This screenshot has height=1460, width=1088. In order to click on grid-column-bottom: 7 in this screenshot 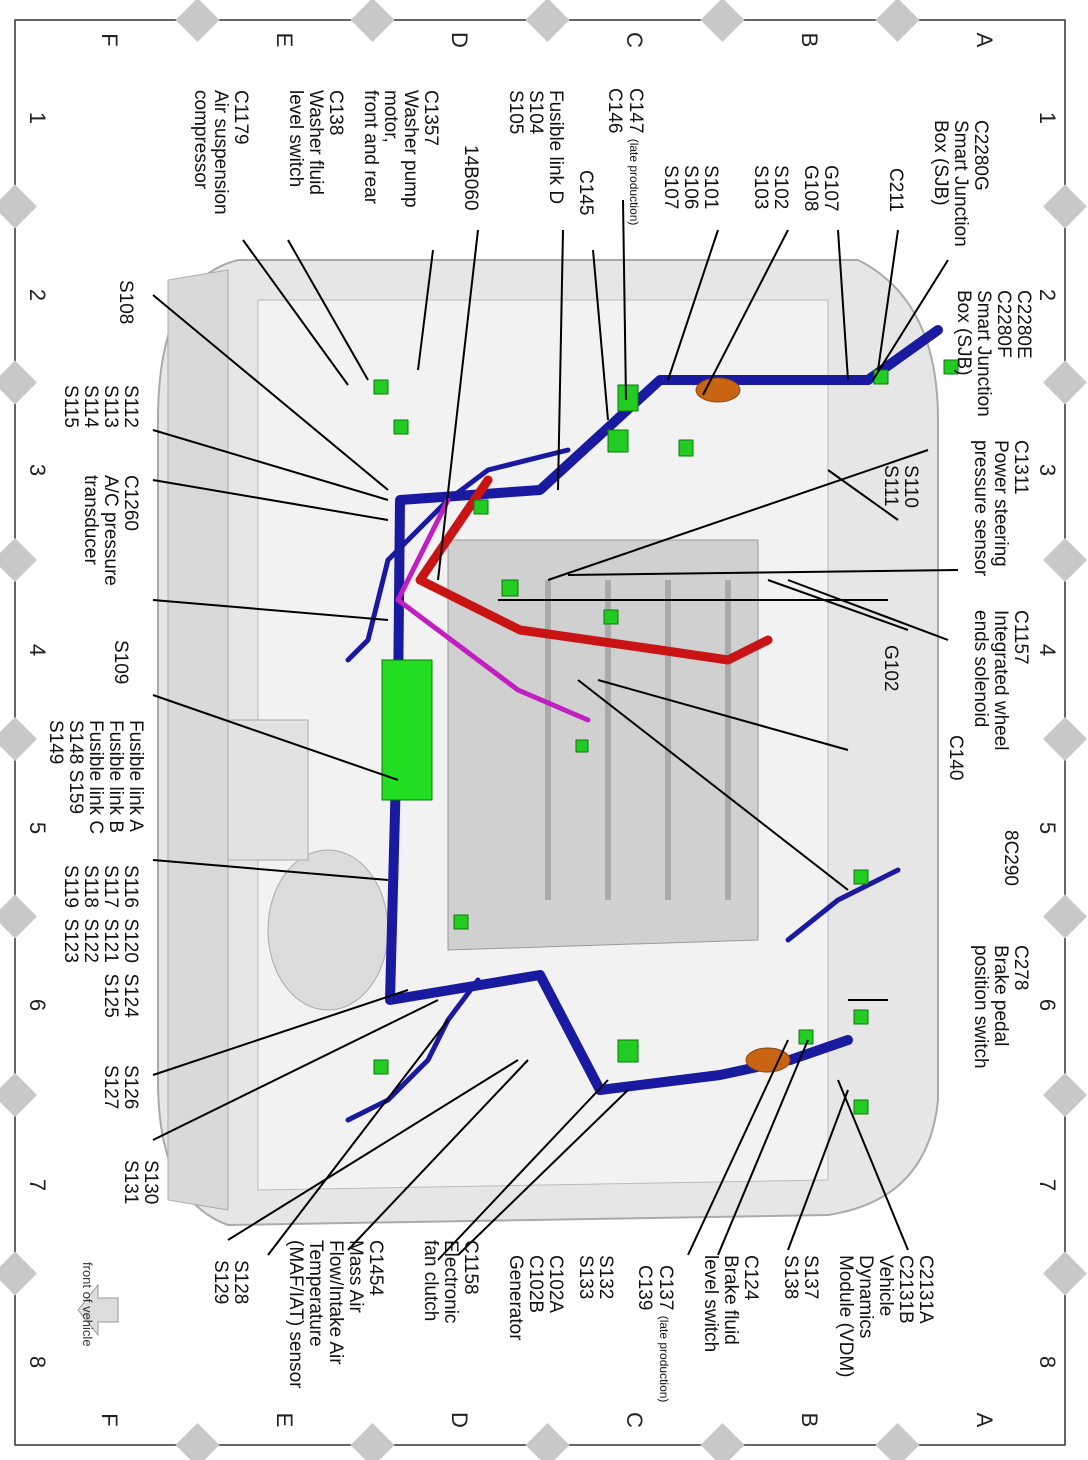, I will do `click(37, 1185)`.